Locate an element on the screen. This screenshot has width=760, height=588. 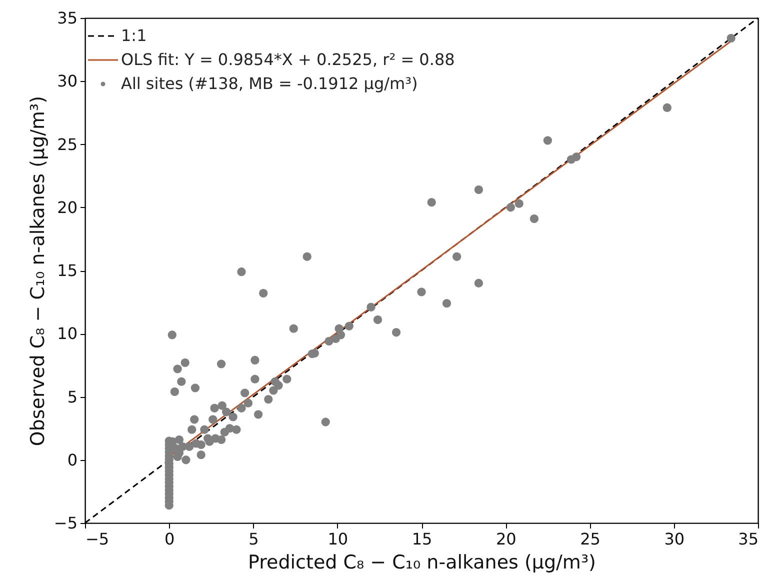
x-tick-label: 10 is located at coordinates (338, 539).